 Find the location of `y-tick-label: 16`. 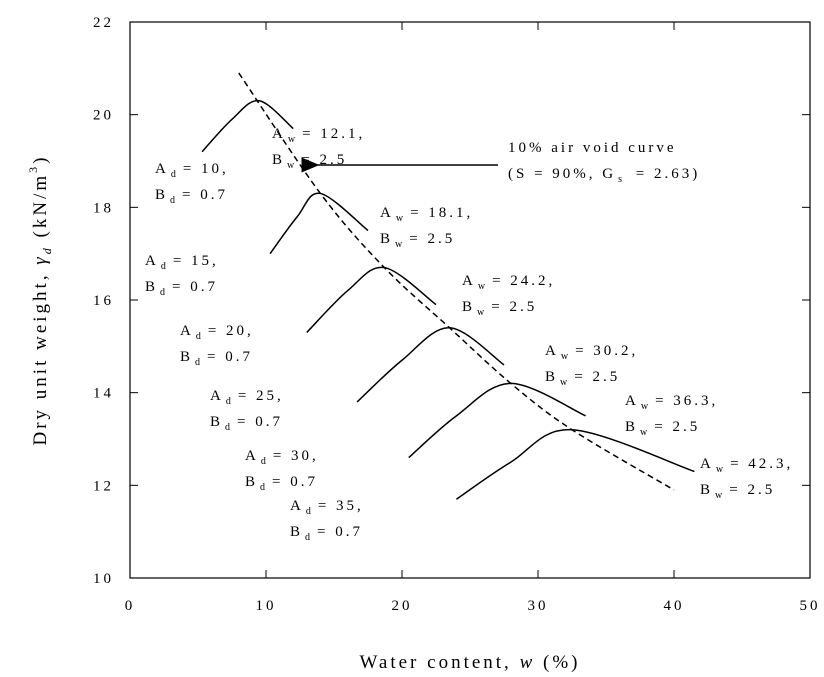

y-tick-label: 16 is located at coordinates (103, 301).